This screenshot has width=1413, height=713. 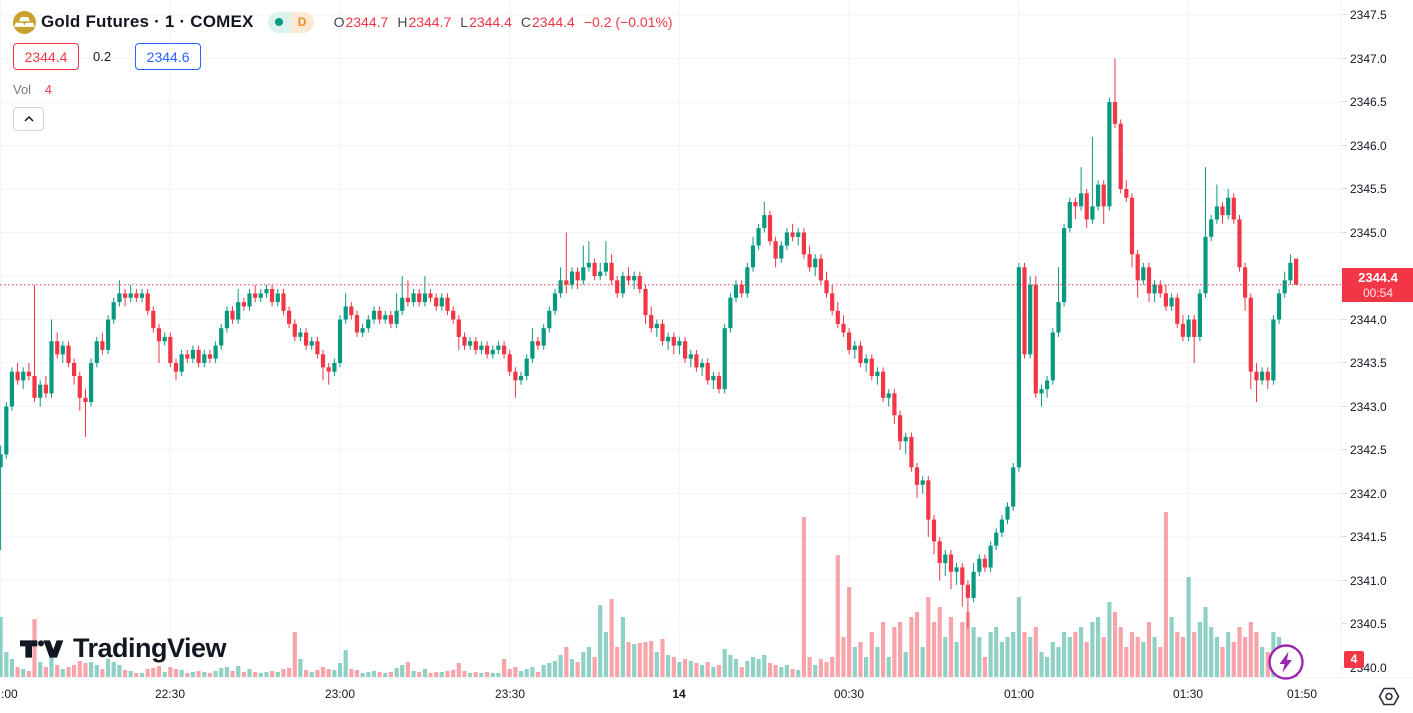 What do you see at coordinates (402, 22) in the screenshot?
I see `high-label: H` at bounding box center [402, 22].